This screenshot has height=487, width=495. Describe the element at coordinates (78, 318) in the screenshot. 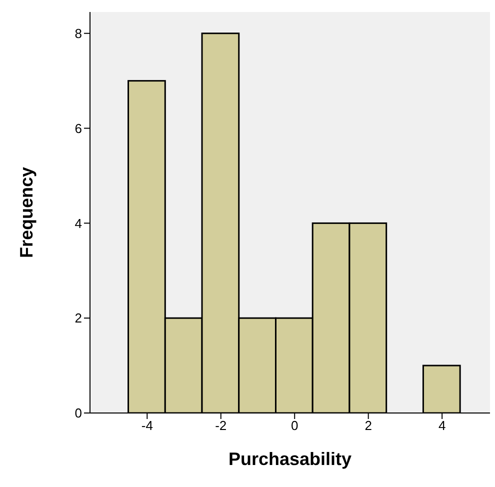

I see `y-tick-label: 2` at that location.